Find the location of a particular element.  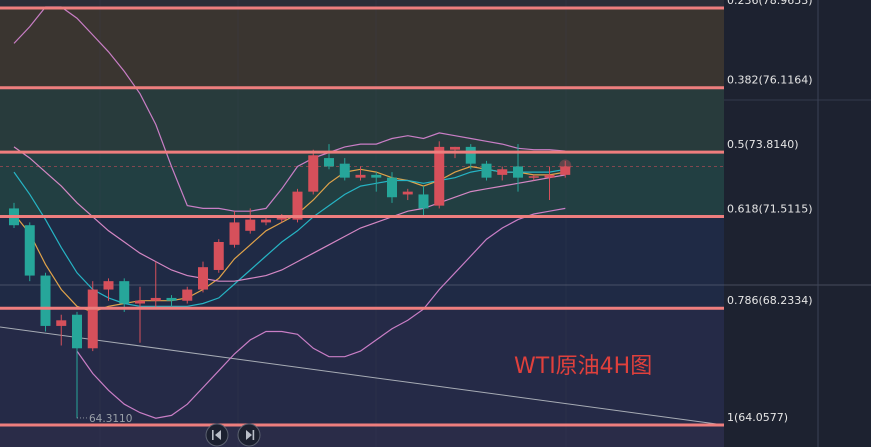

scroll-start-button is located at coordinates (217, 435).